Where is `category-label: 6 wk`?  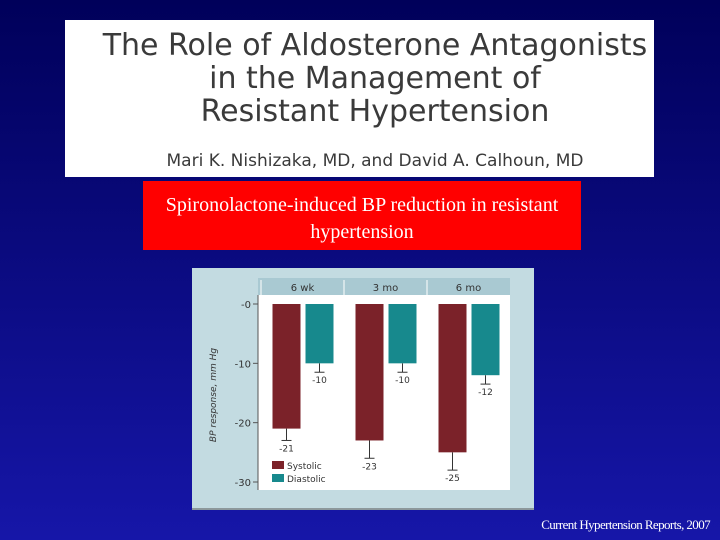
category-label: 6 wk is located at coordinates (303, 288).